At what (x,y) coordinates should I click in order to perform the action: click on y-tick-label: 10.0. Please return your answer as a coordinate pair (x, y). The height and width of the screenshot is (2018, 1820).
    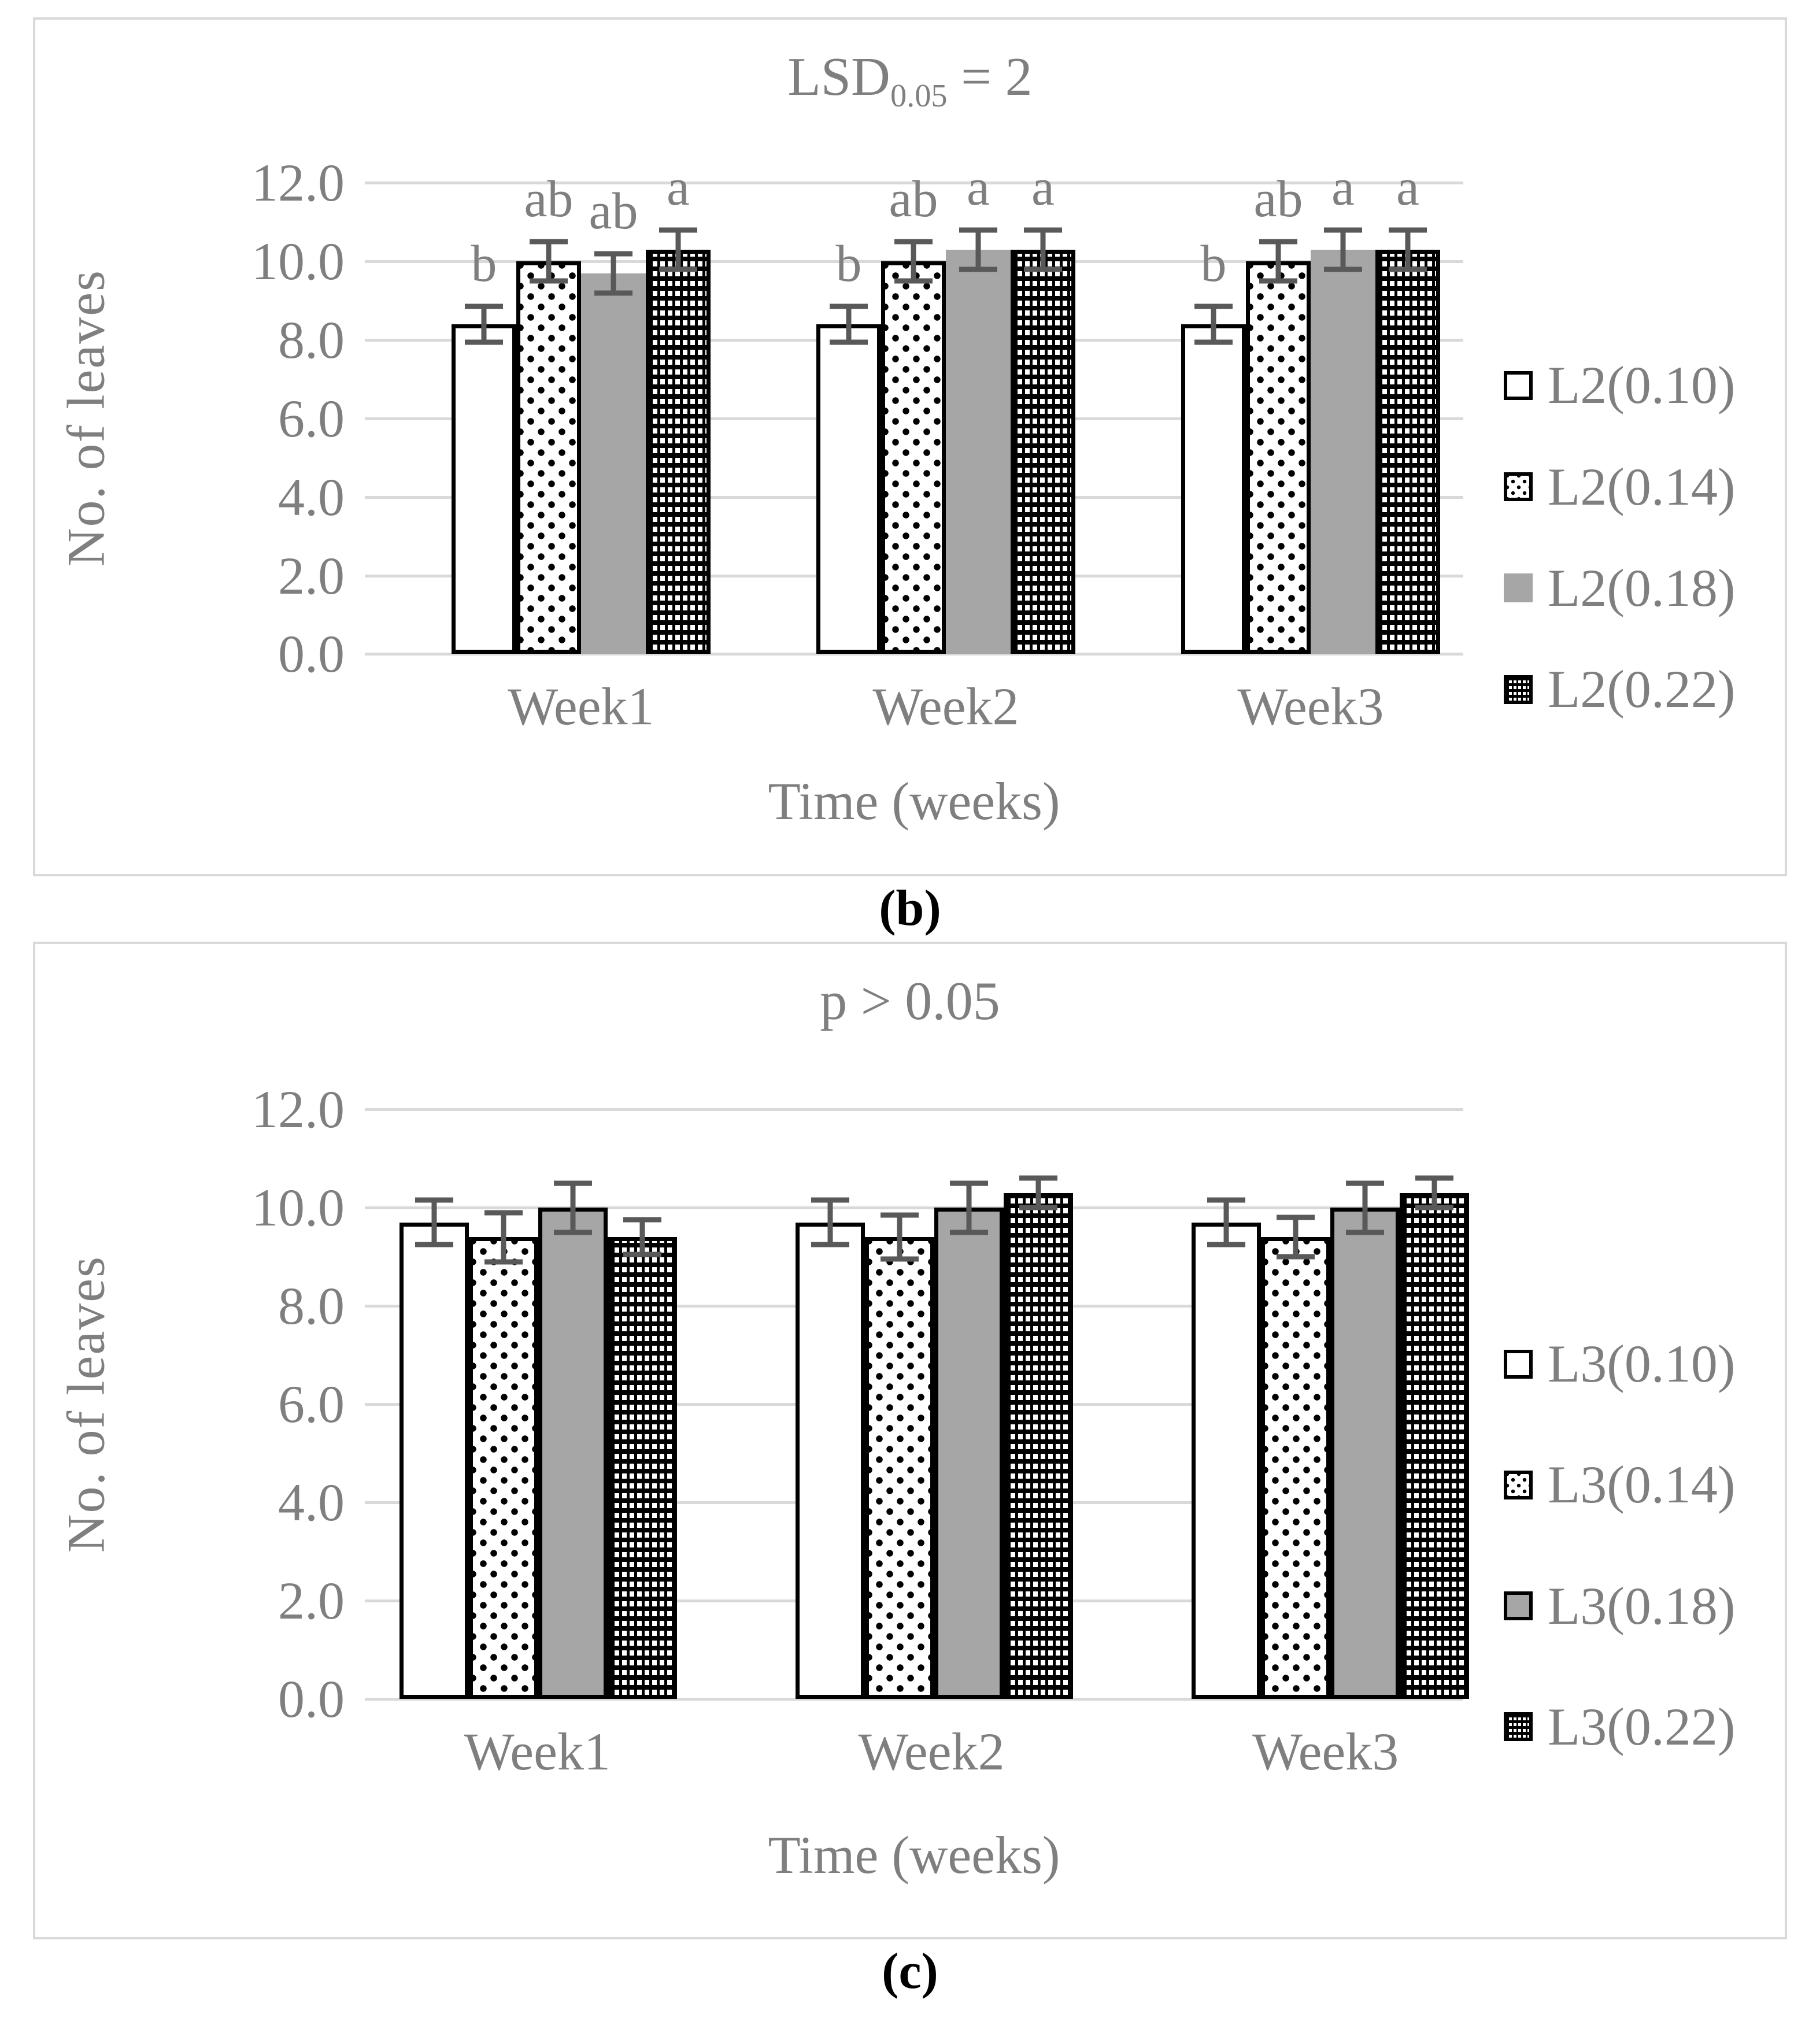
    Looking at the image, I should click on (298, 1208).